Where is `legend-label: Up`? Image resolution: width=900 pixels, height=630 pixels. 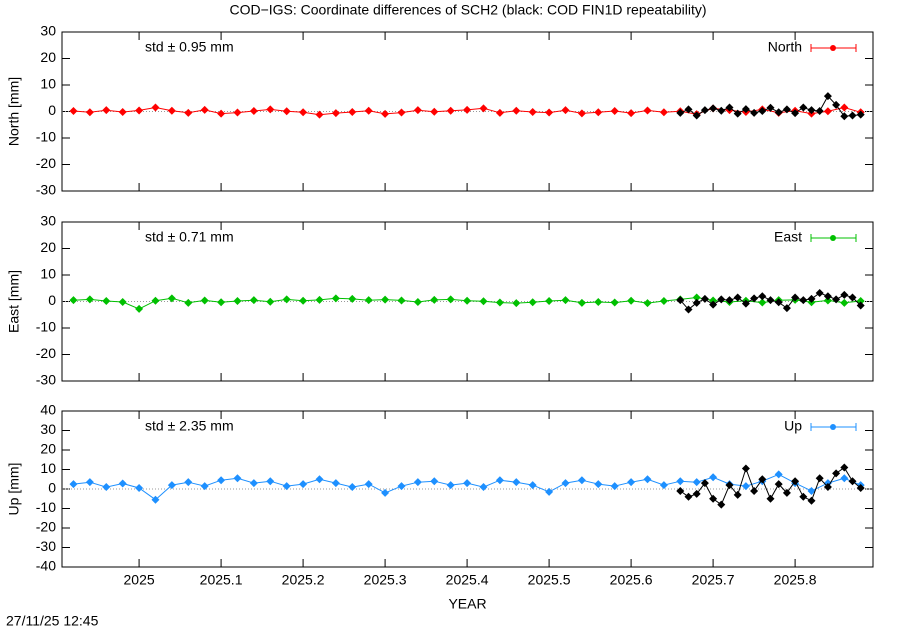 legend-label: Up is located at coordinates (793, 426).